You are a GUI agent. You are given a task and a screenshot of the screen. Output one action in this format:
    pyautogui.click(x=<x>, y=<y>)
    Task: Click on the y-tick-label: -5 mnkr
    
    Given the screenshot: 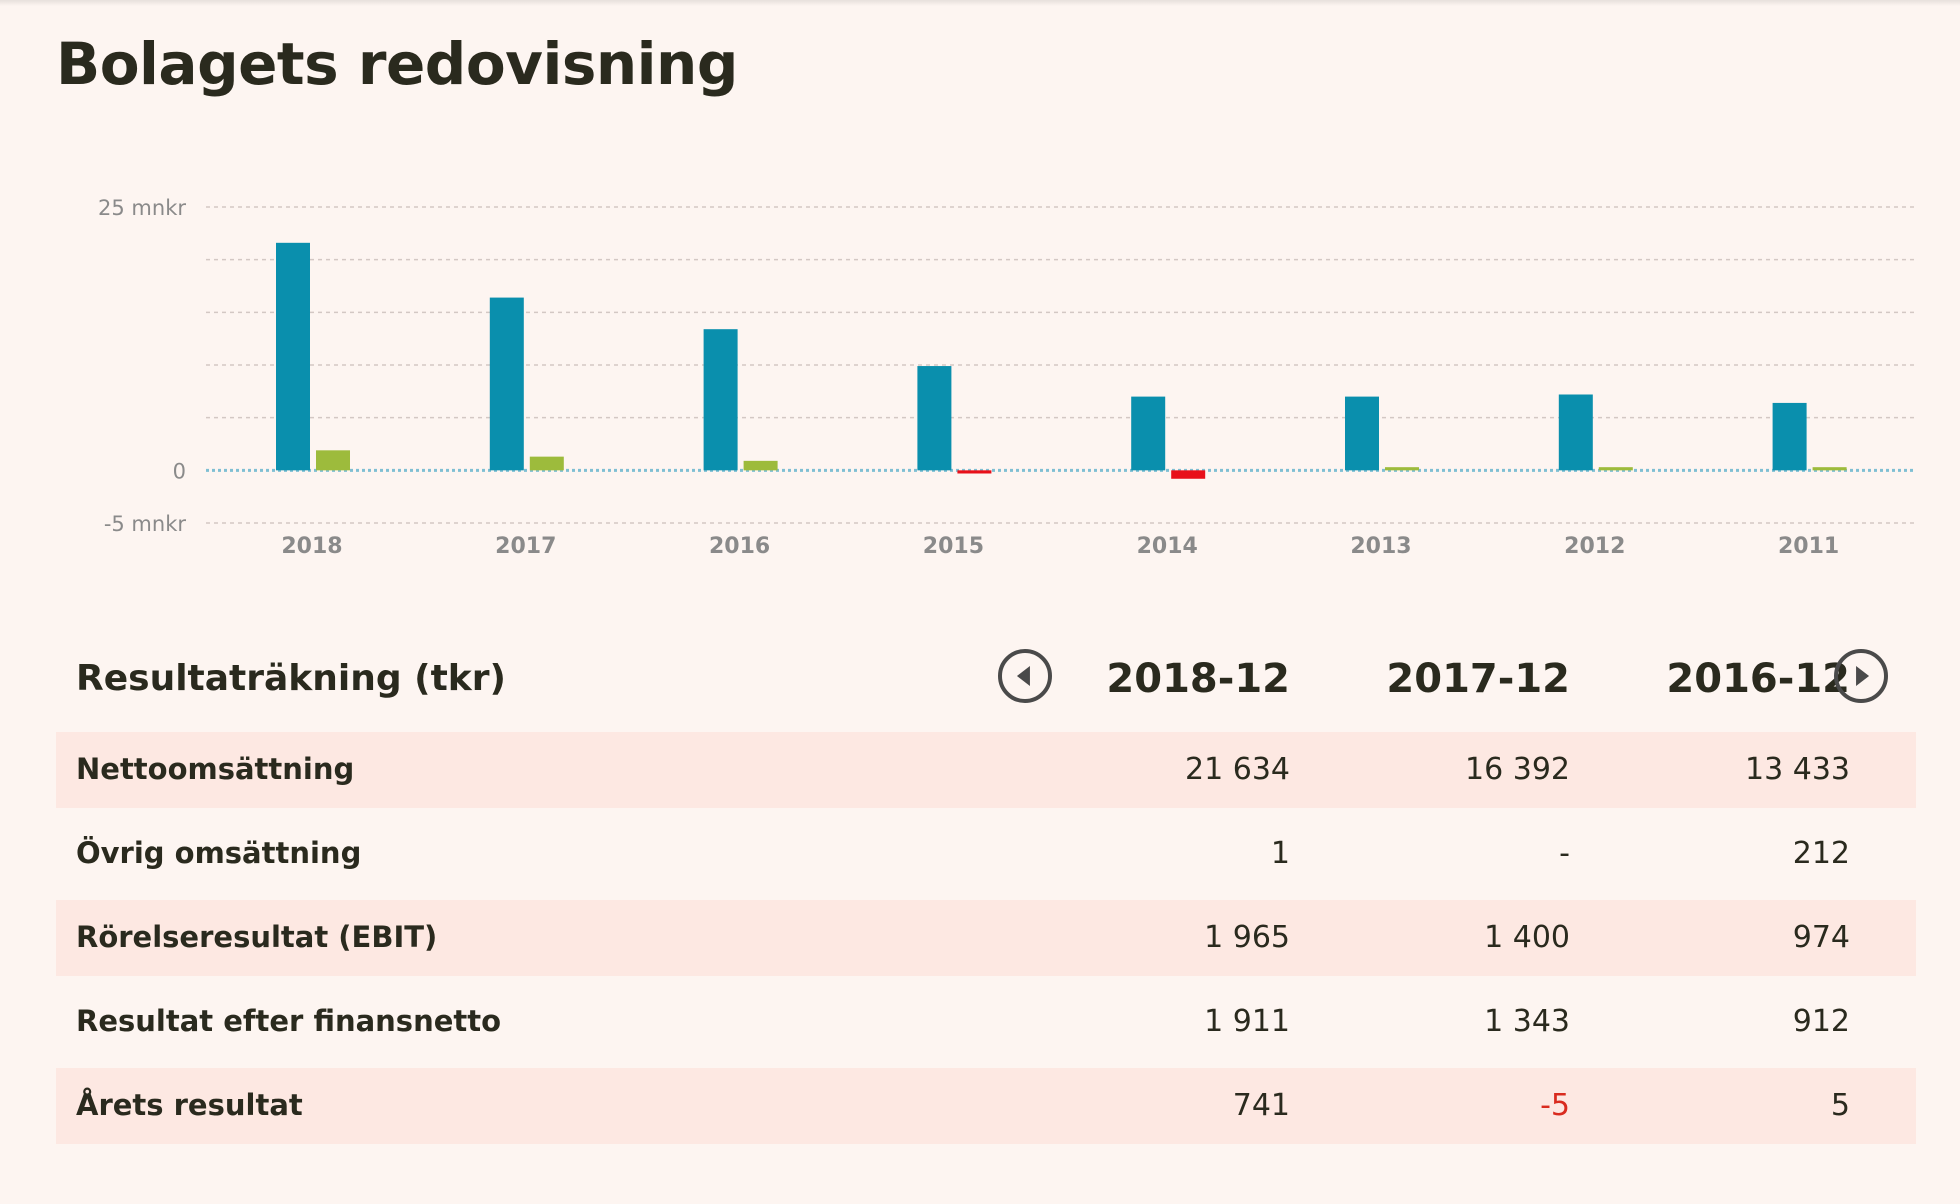 What is the action you would take?
    pyautogui.click(x=145, y=524)
    